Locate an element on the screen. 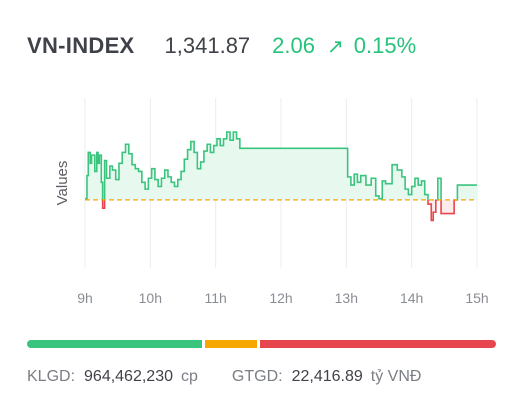 The width and height of the screenshot is (520, 407). market-breadth-bar is located at coordinates (261, 344).